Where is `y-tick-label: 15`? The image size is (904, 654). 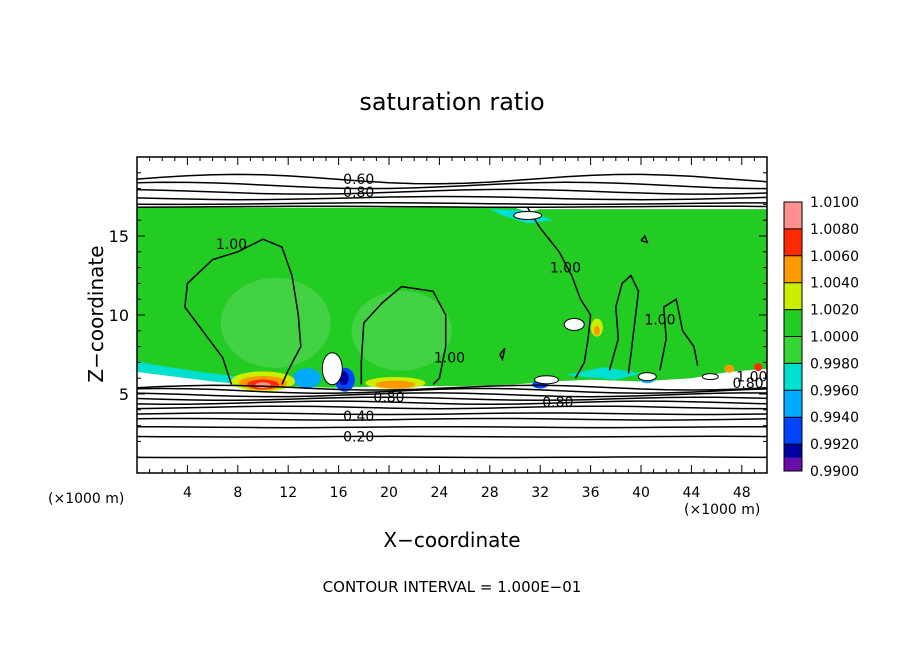
y-tick-label: 15 is located at coordinates (119, 236).